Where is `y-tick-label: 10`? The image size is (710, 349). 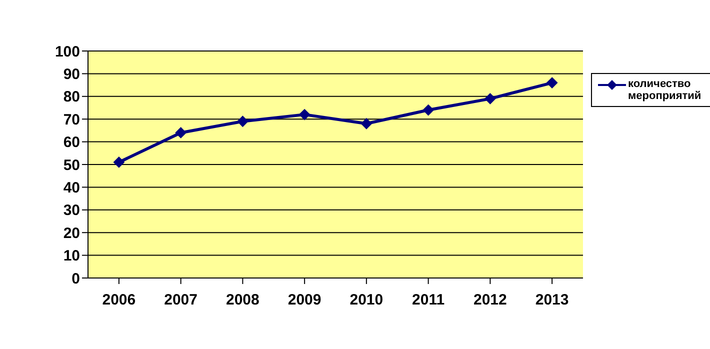 y-tick-label: 10 is located at coordinates (71, 256).